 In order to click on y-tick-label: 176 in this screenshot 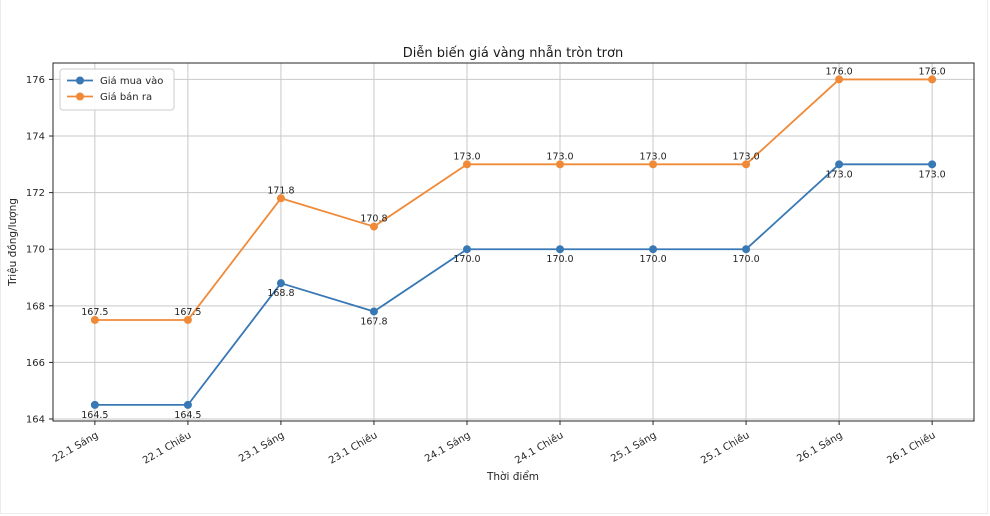, I will do `click(35, 80)`.